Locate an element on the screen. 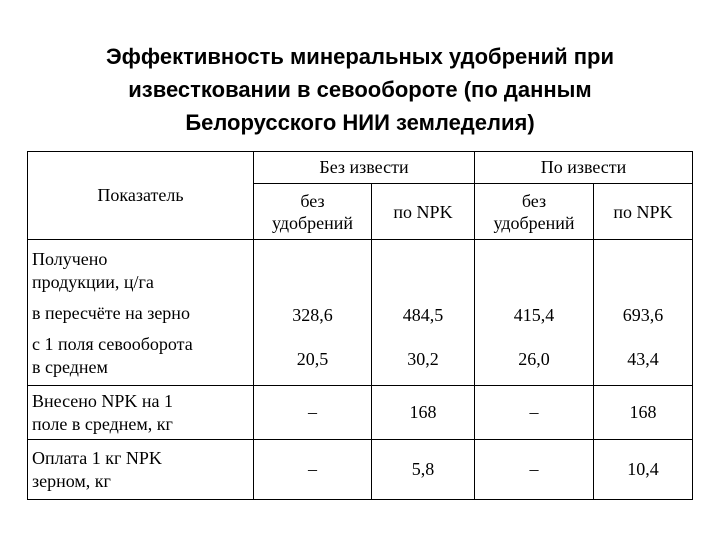 This screenshot has width=720, height=540. yield-label-1: Получено is located at coordinates (70, 259).